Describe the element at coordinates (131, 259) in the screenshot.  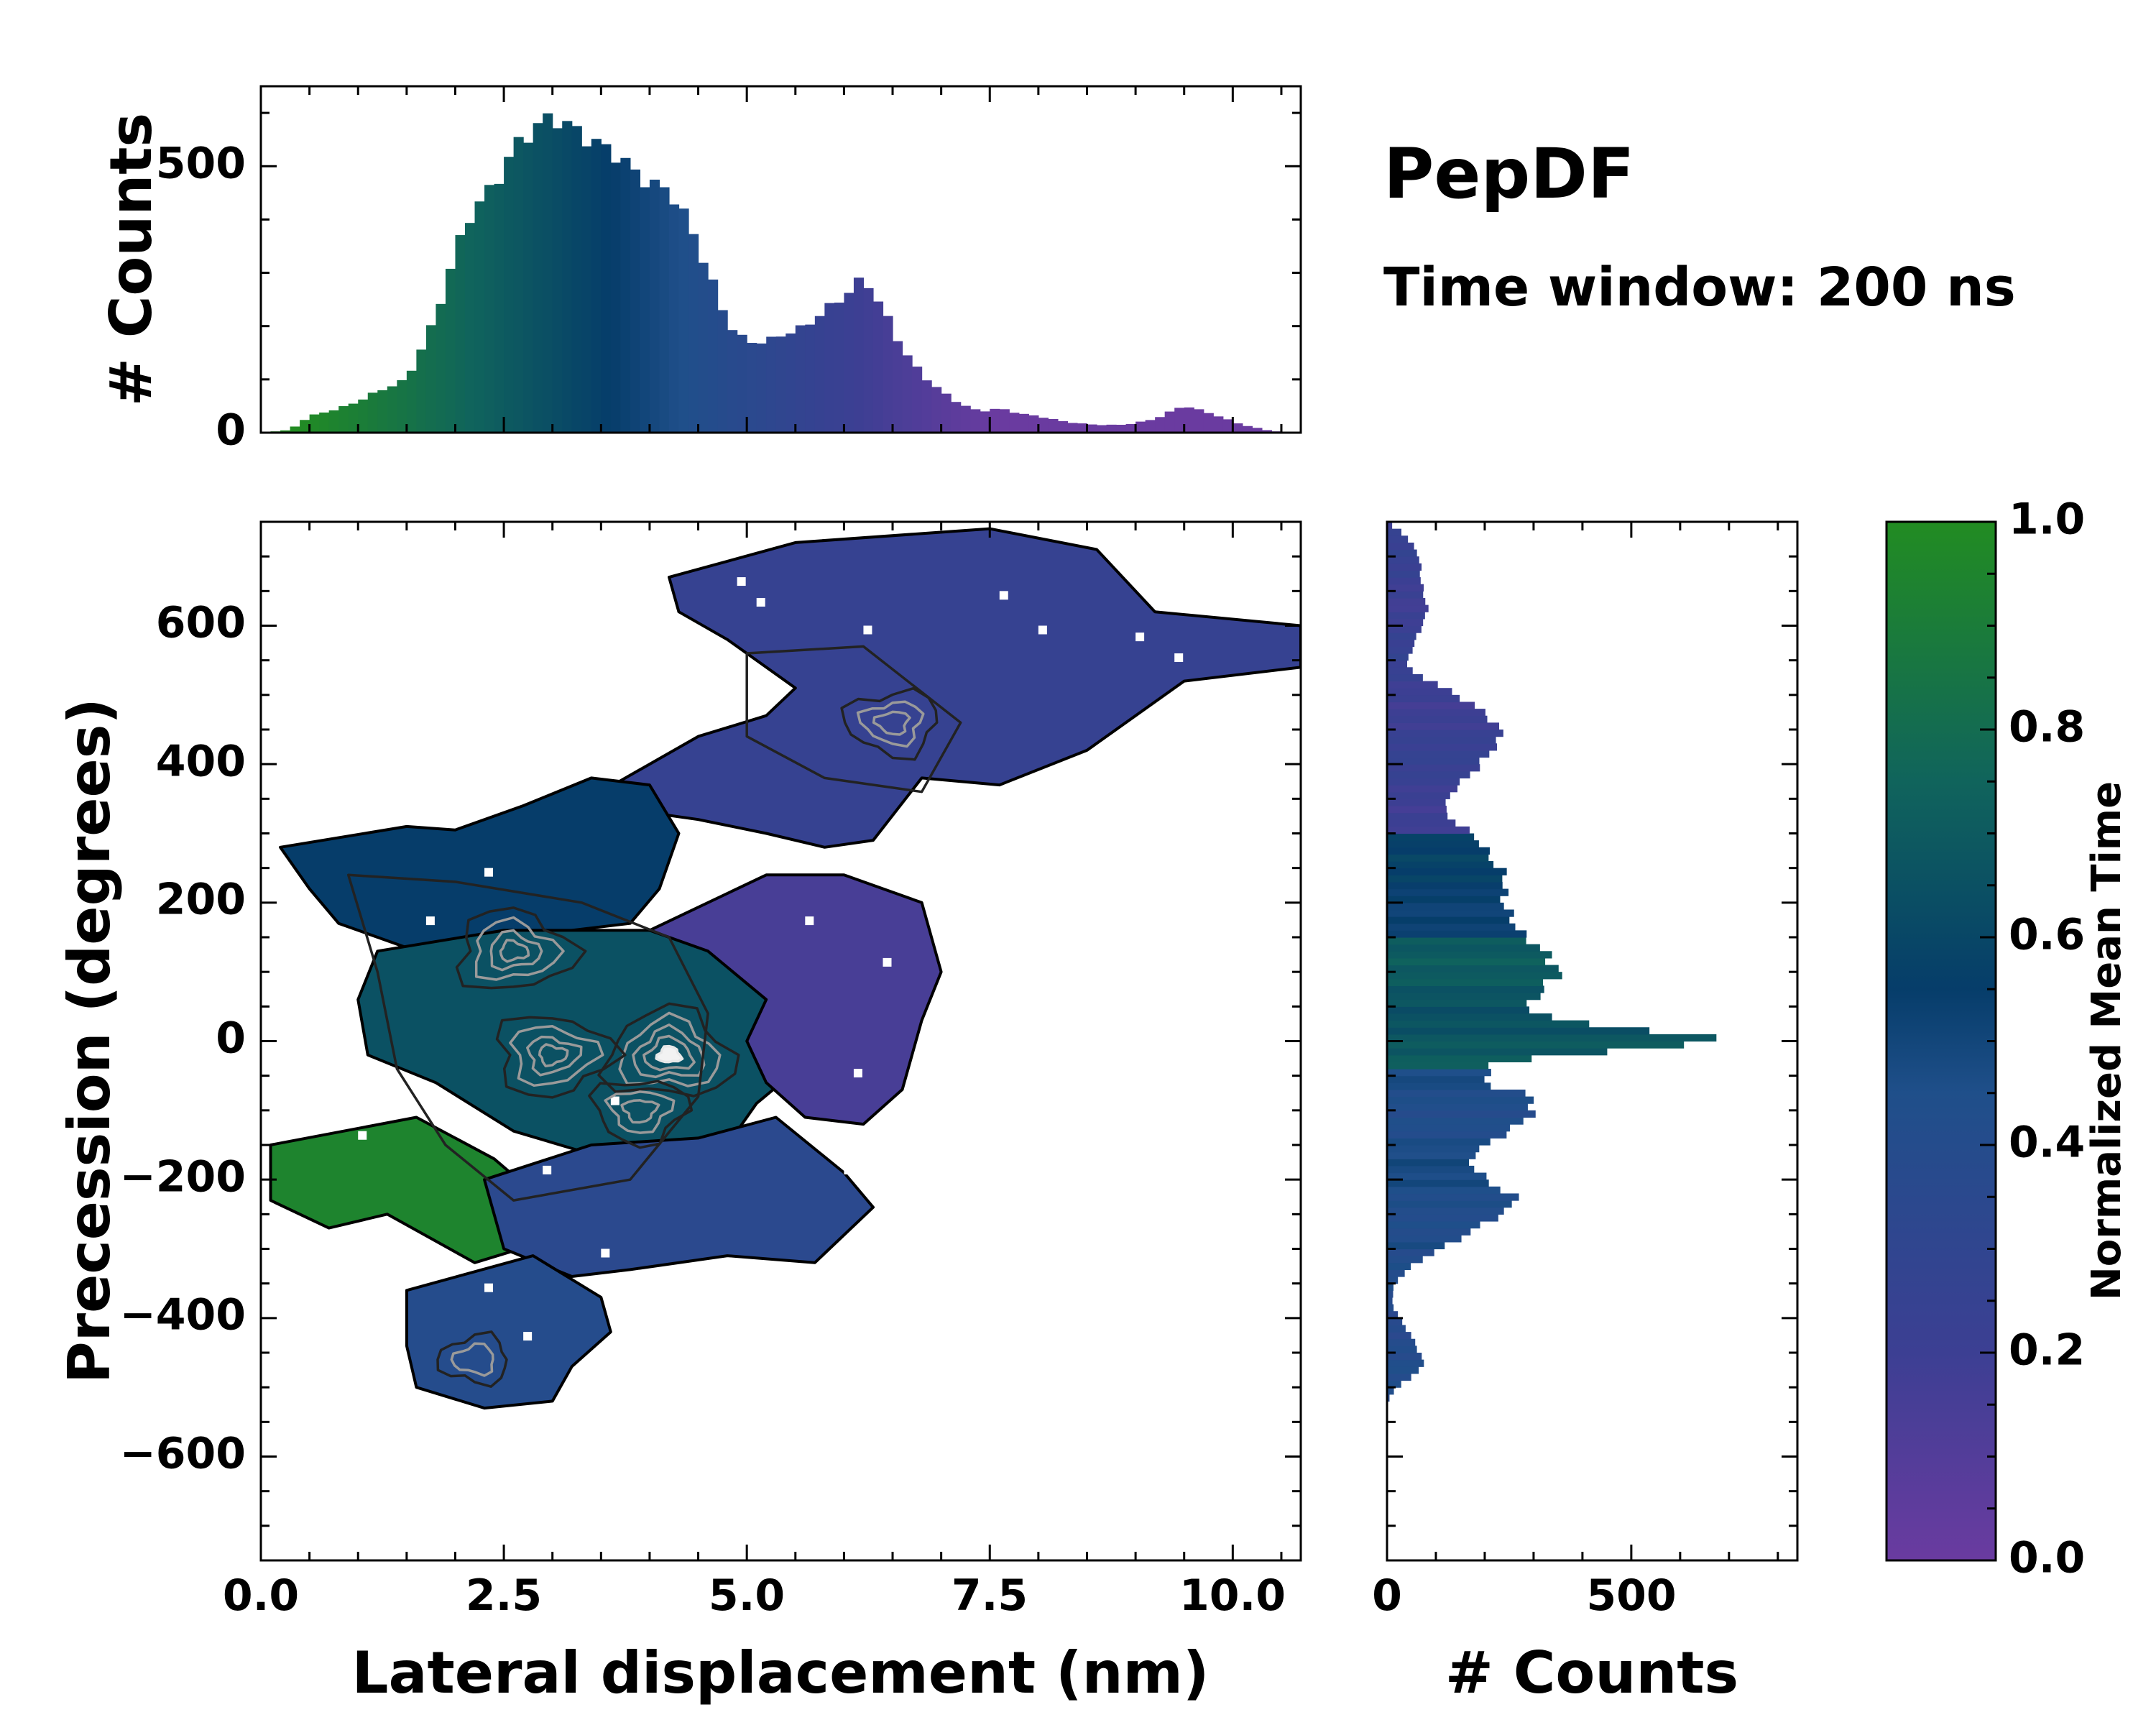
I see `marginal-x-ylabel: # Counts` at that location.